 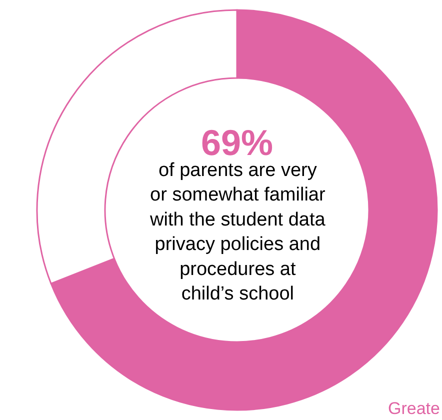 What do you see at coordinates (414, 408) in the screenshot?
I see `text: Greate` at bounding box center [414, 408].